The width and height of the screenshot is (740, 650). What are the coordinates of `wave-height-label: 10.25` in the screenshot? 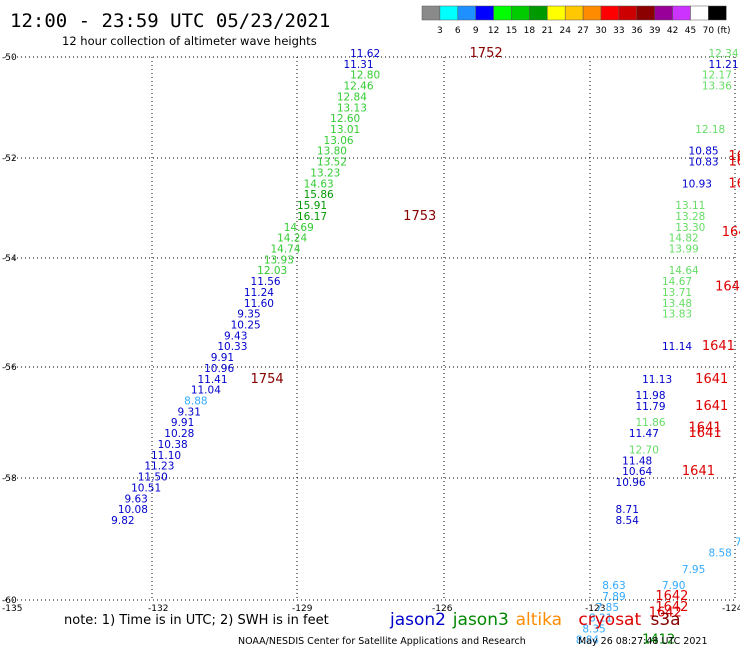 It's located at (246, 326).